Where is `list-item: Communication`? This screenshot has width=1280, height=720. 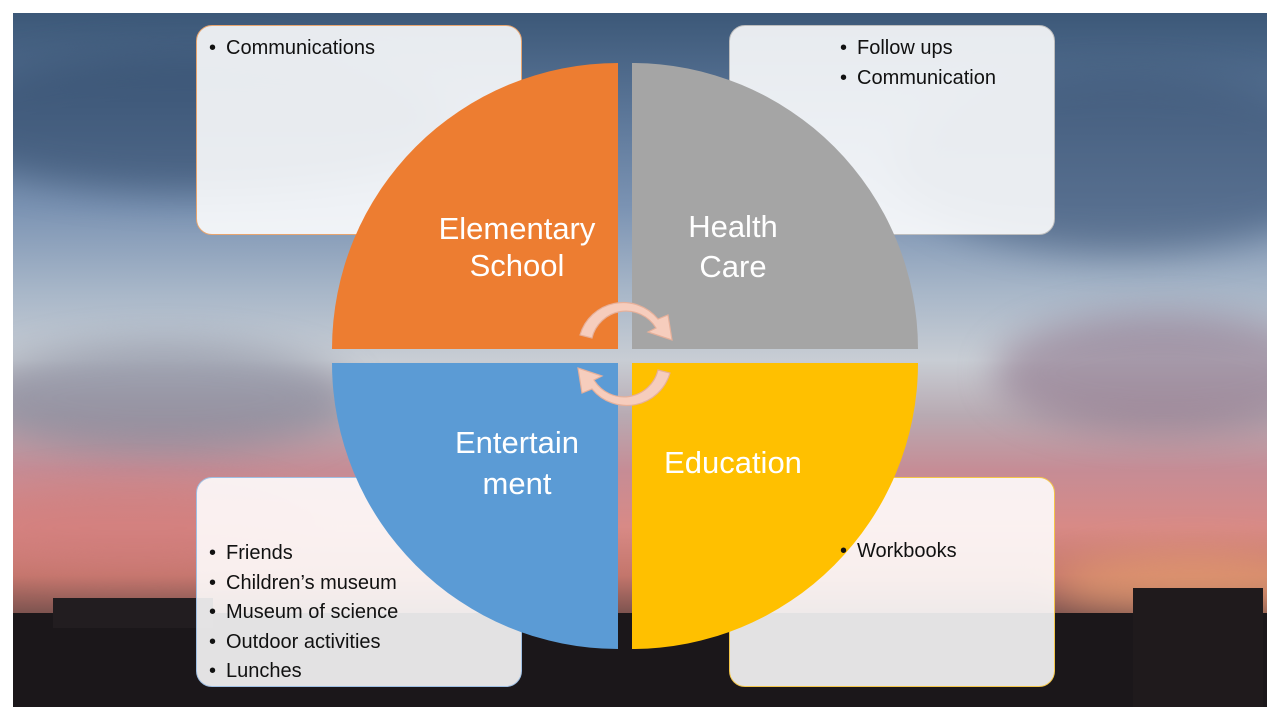
list-item: Communication is located at coordinates (918, 79).